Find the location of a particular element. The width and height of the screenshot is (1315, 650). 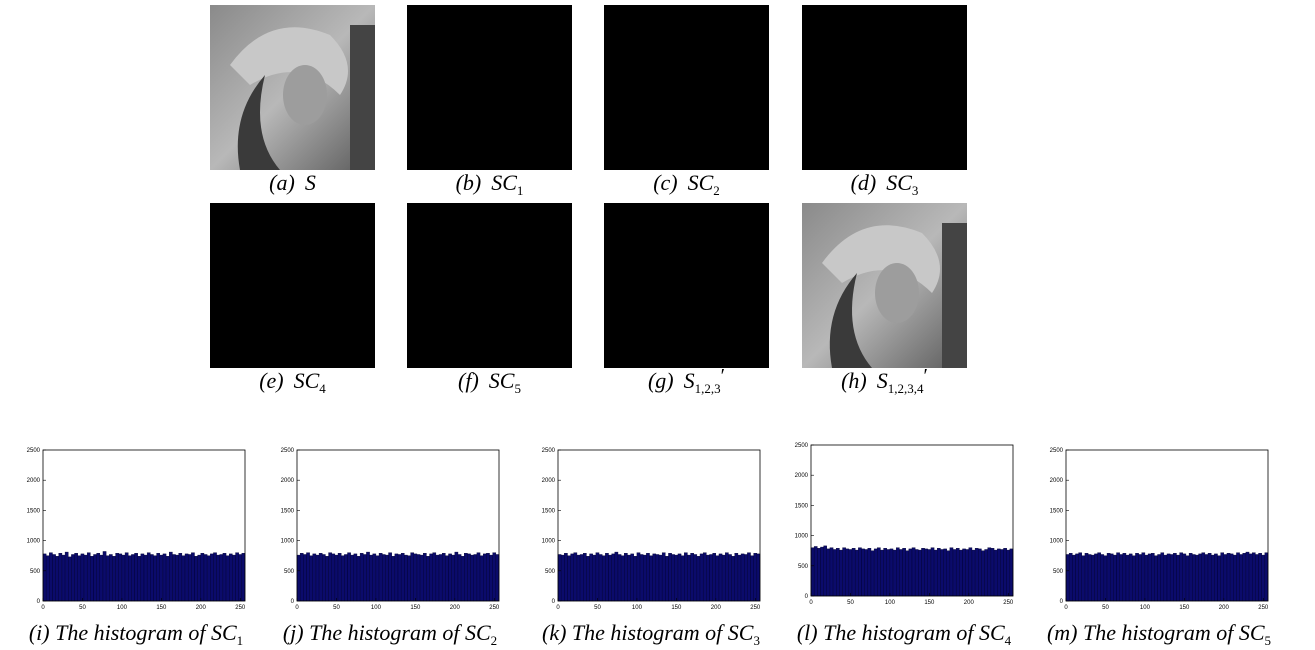

x-tick-label: 50 is located at coordinates (850, 603).